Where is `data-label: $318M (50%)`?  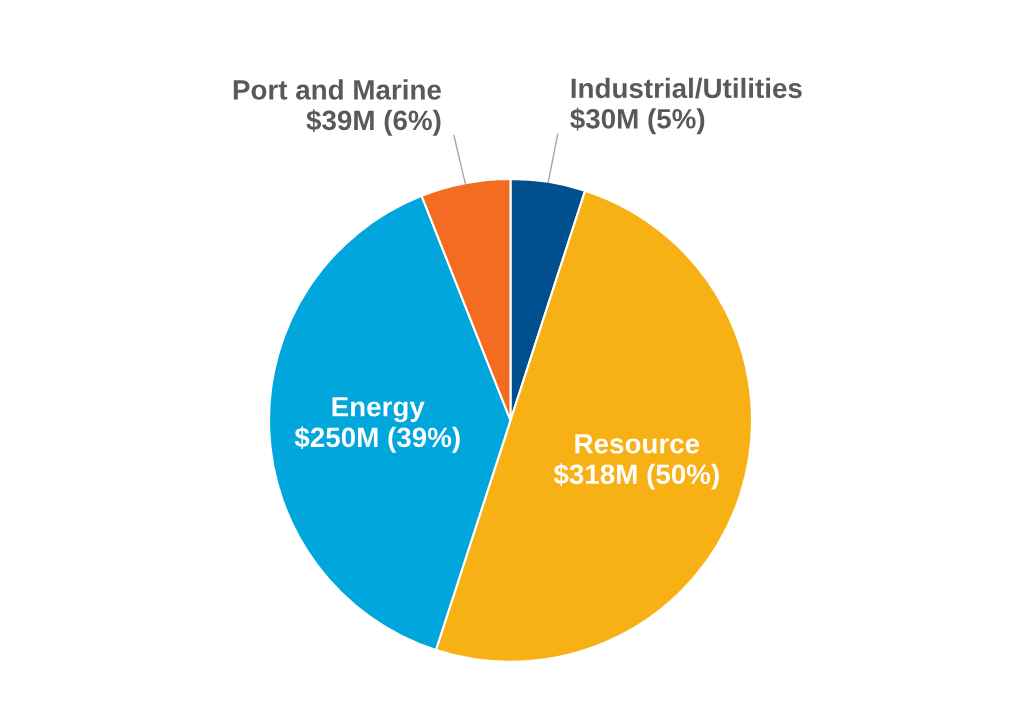
data-label: $318M (50%) is located at coordinates (636, 476).